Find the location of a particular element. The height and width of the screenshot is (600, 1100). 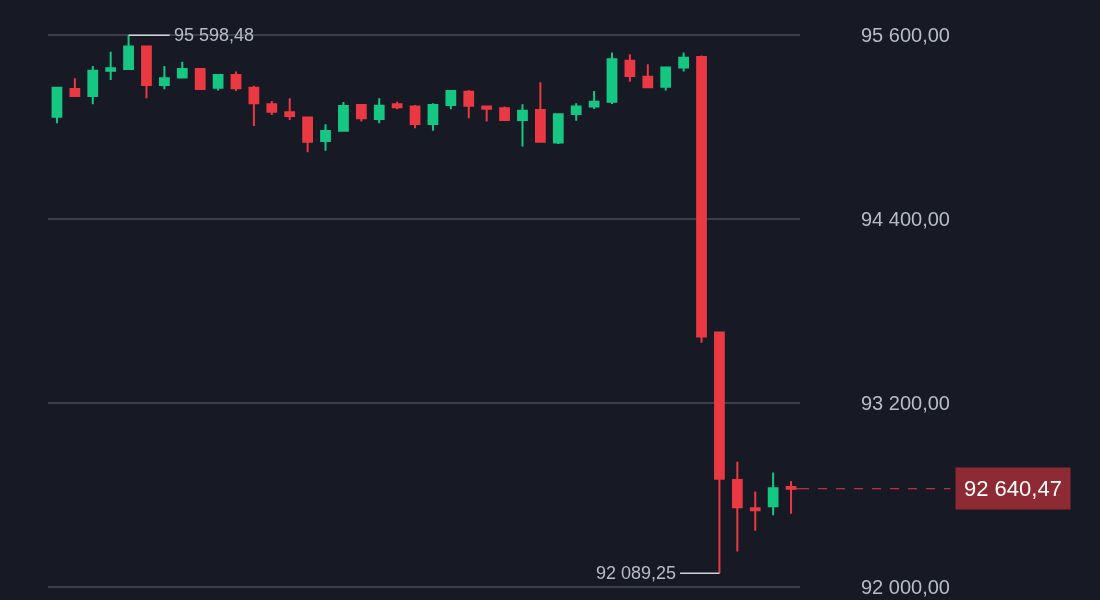

annotation: 95 598,48 is located at coordinates (214, 35).